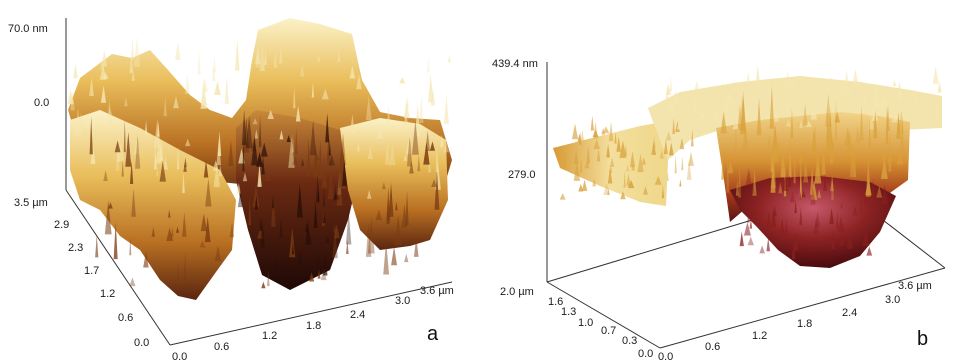 This screenshot has width=955, height=363. Describe the element at coordinates (915, 286) in the screenshot. I see `x-tick-label: 3.6 µm` at that location.